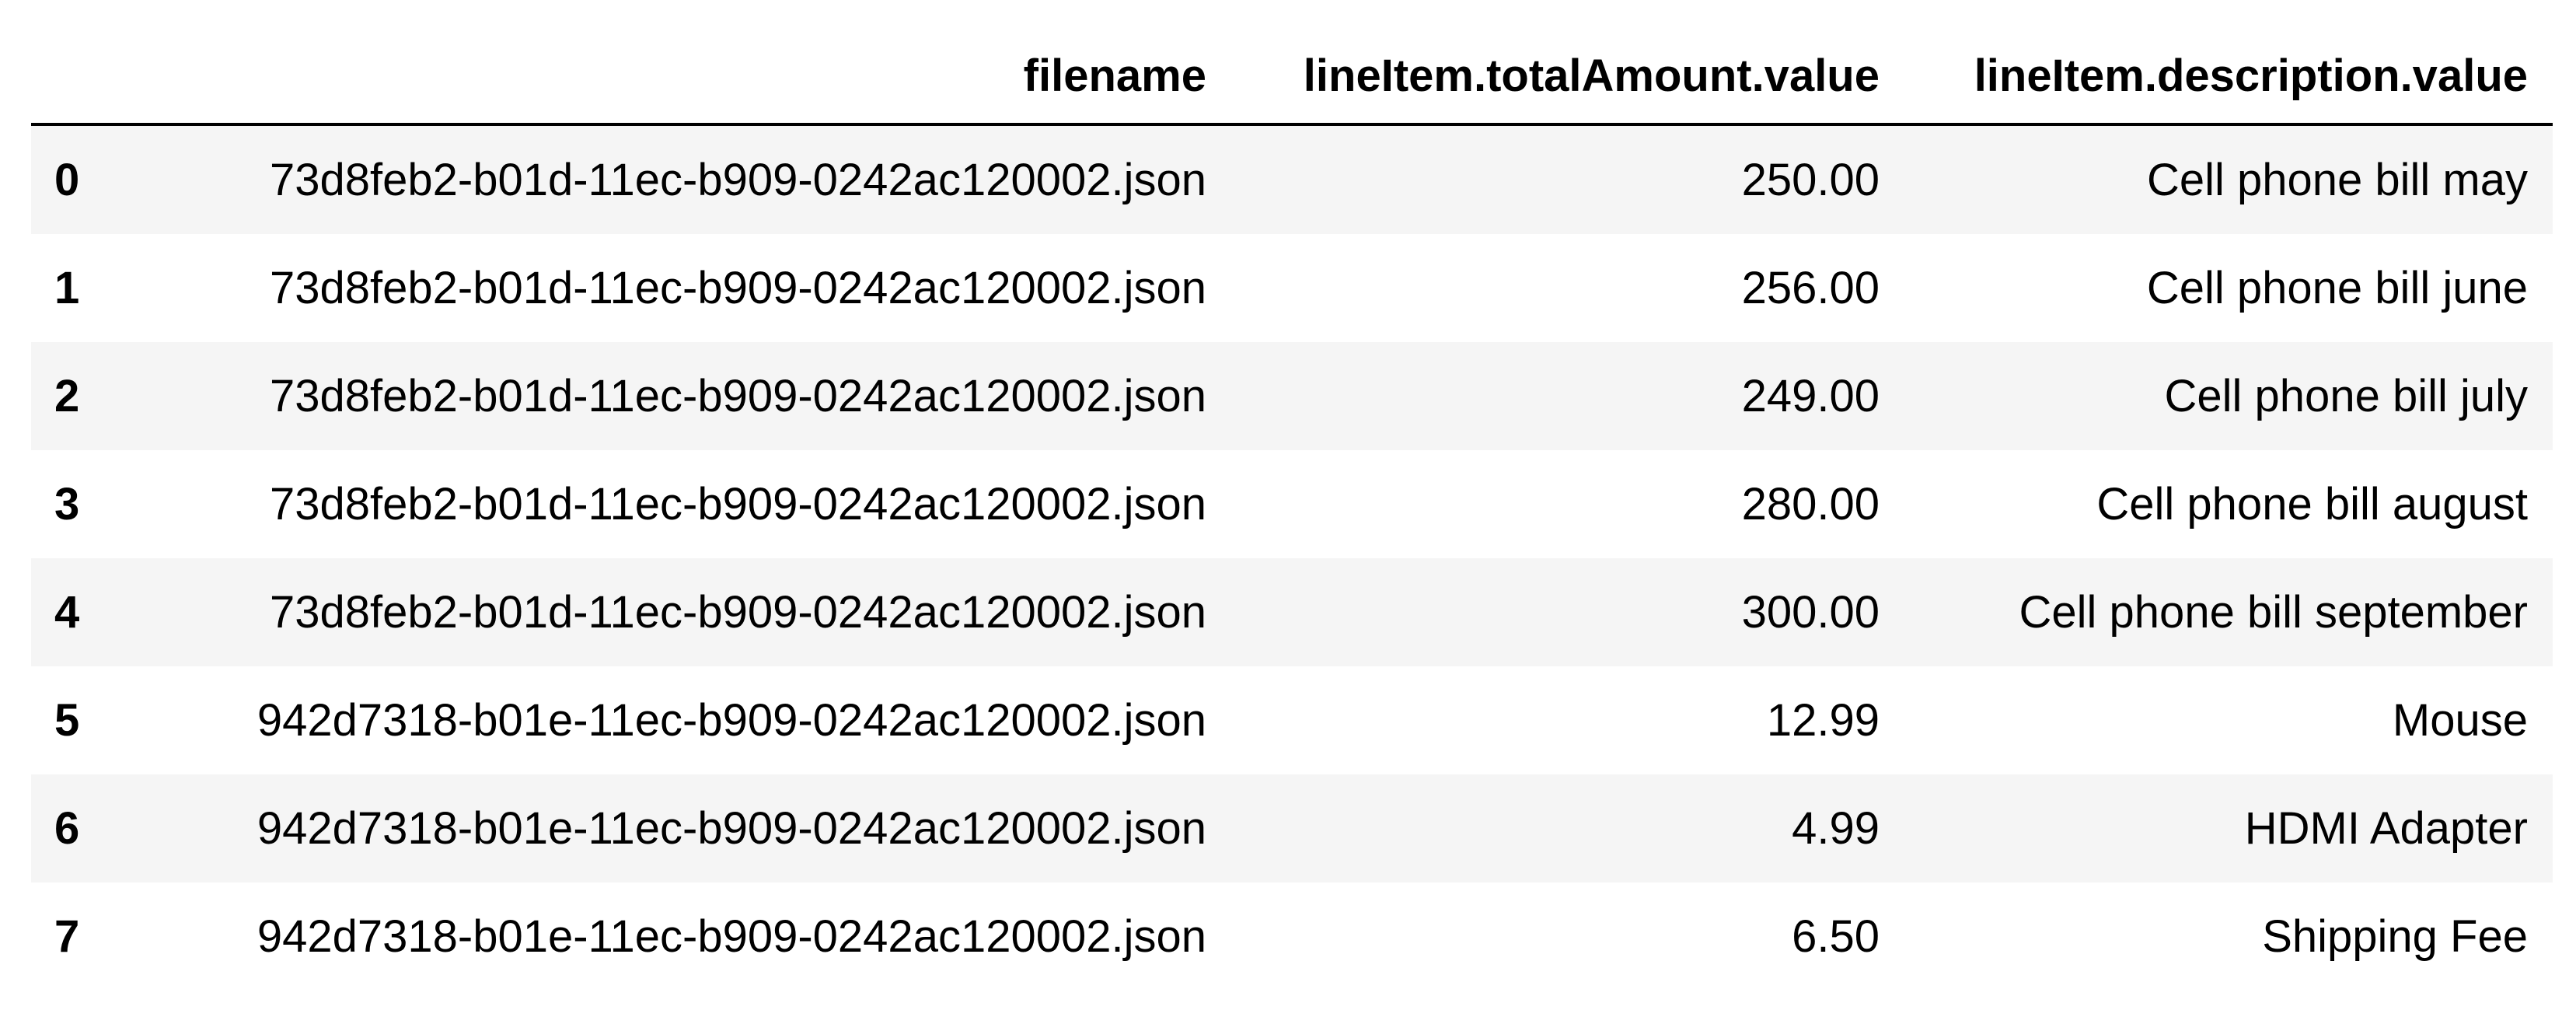  What do you see at coordinates (1811, 396) in the screenshot?
I see `cell-total-amount: 249.00` at bounding box center [1811, 396].